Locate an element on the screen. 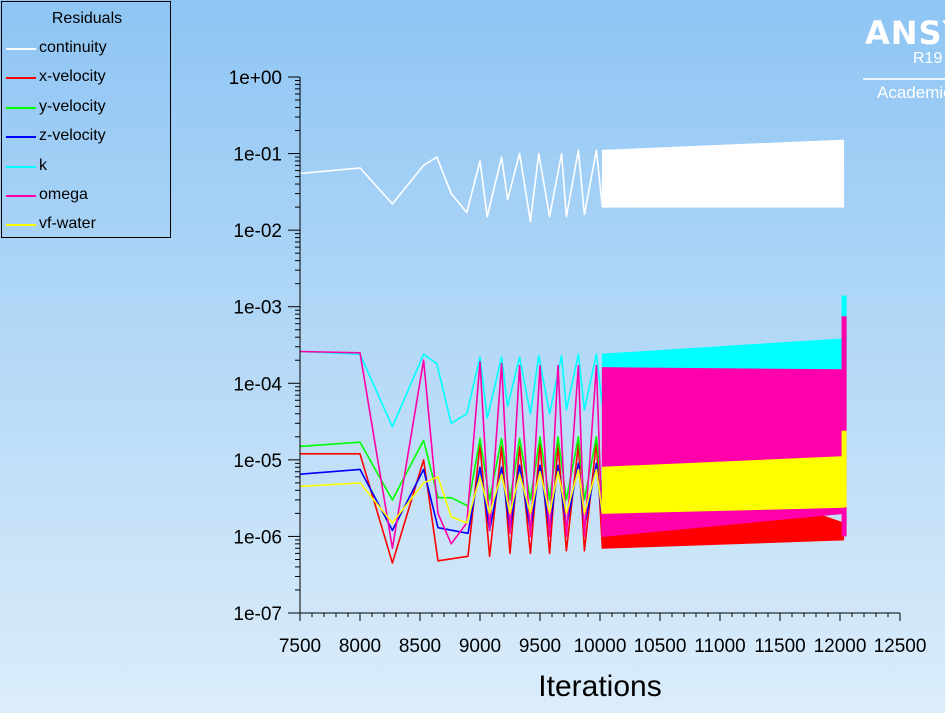  series-line-continuity is located at coordinates (451, 186).